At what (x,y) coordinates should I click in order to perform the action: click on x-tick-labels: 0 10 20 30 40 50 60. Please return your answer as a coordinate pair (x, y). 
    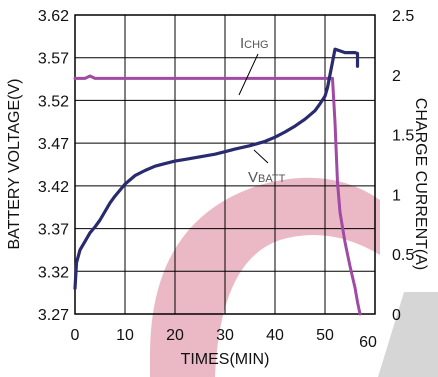
    Looking at the image, I should click on (224, 339).